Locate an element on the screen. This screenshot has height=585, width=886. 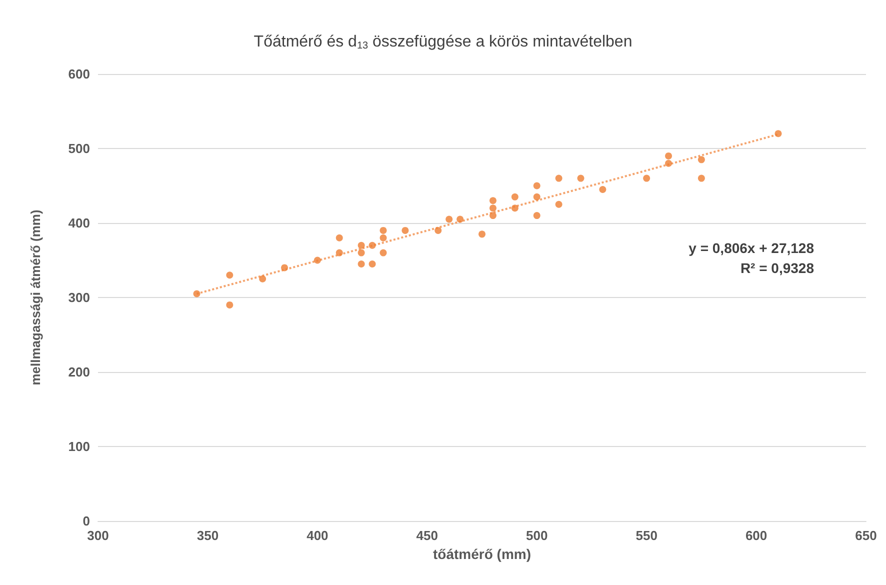
y-tick-label: 100 is located at coordinates (79, 446).